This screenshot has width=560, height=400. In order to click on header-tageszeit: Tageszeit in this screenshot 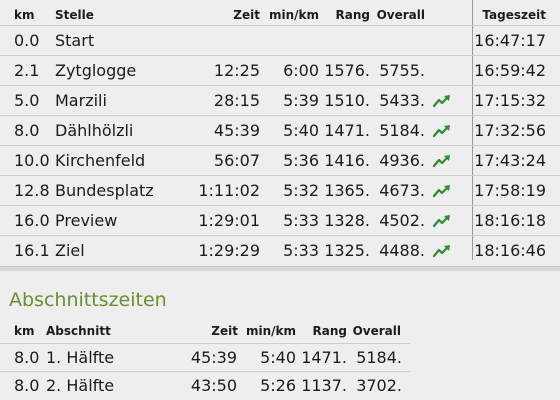, I will do `click(514, 15)`.